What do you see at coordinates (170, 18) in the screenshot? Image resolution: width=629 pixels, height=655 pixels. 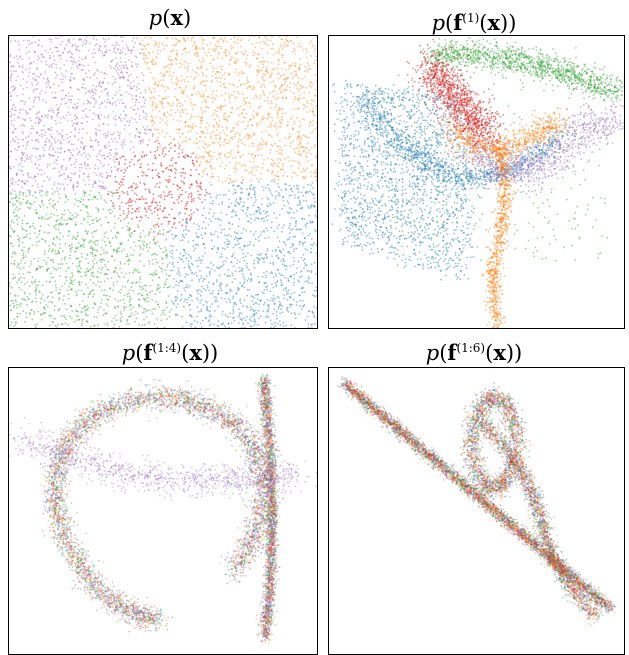 I see `panel-title-px: p(x)` at bounding box center [170, 18].